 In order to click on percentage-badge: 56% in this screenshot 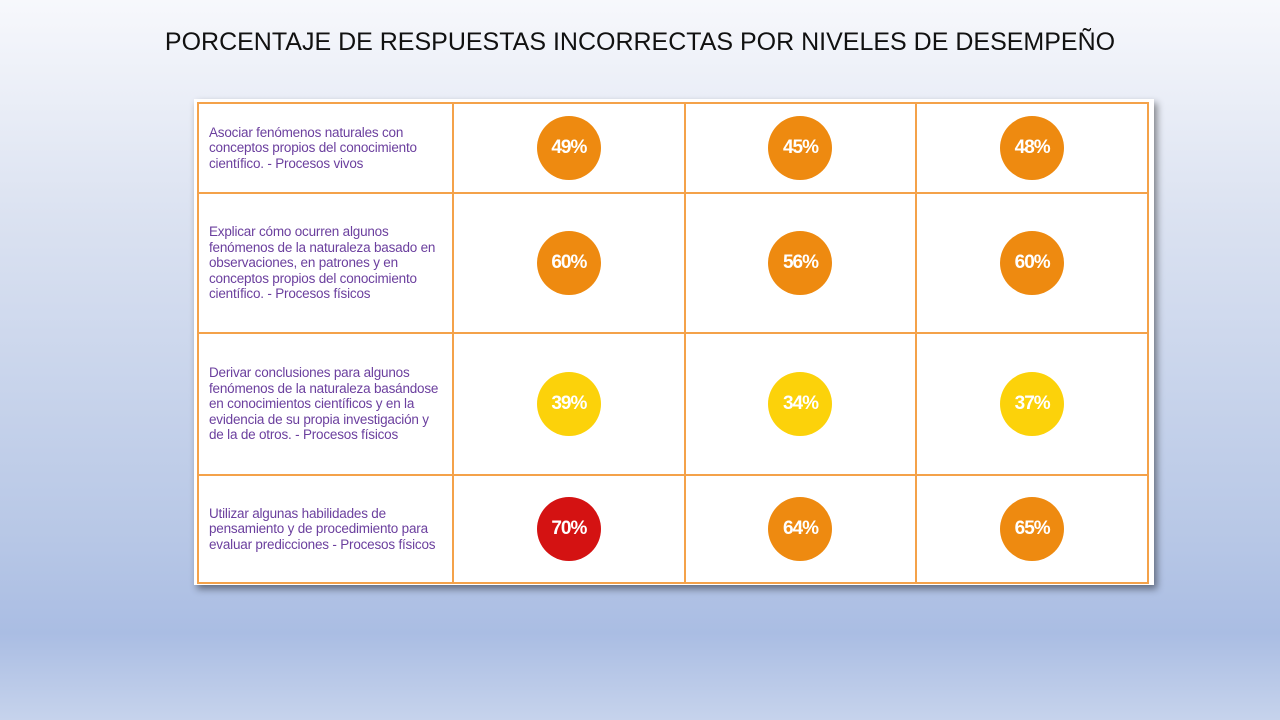, I will do `click(800, 263)`.